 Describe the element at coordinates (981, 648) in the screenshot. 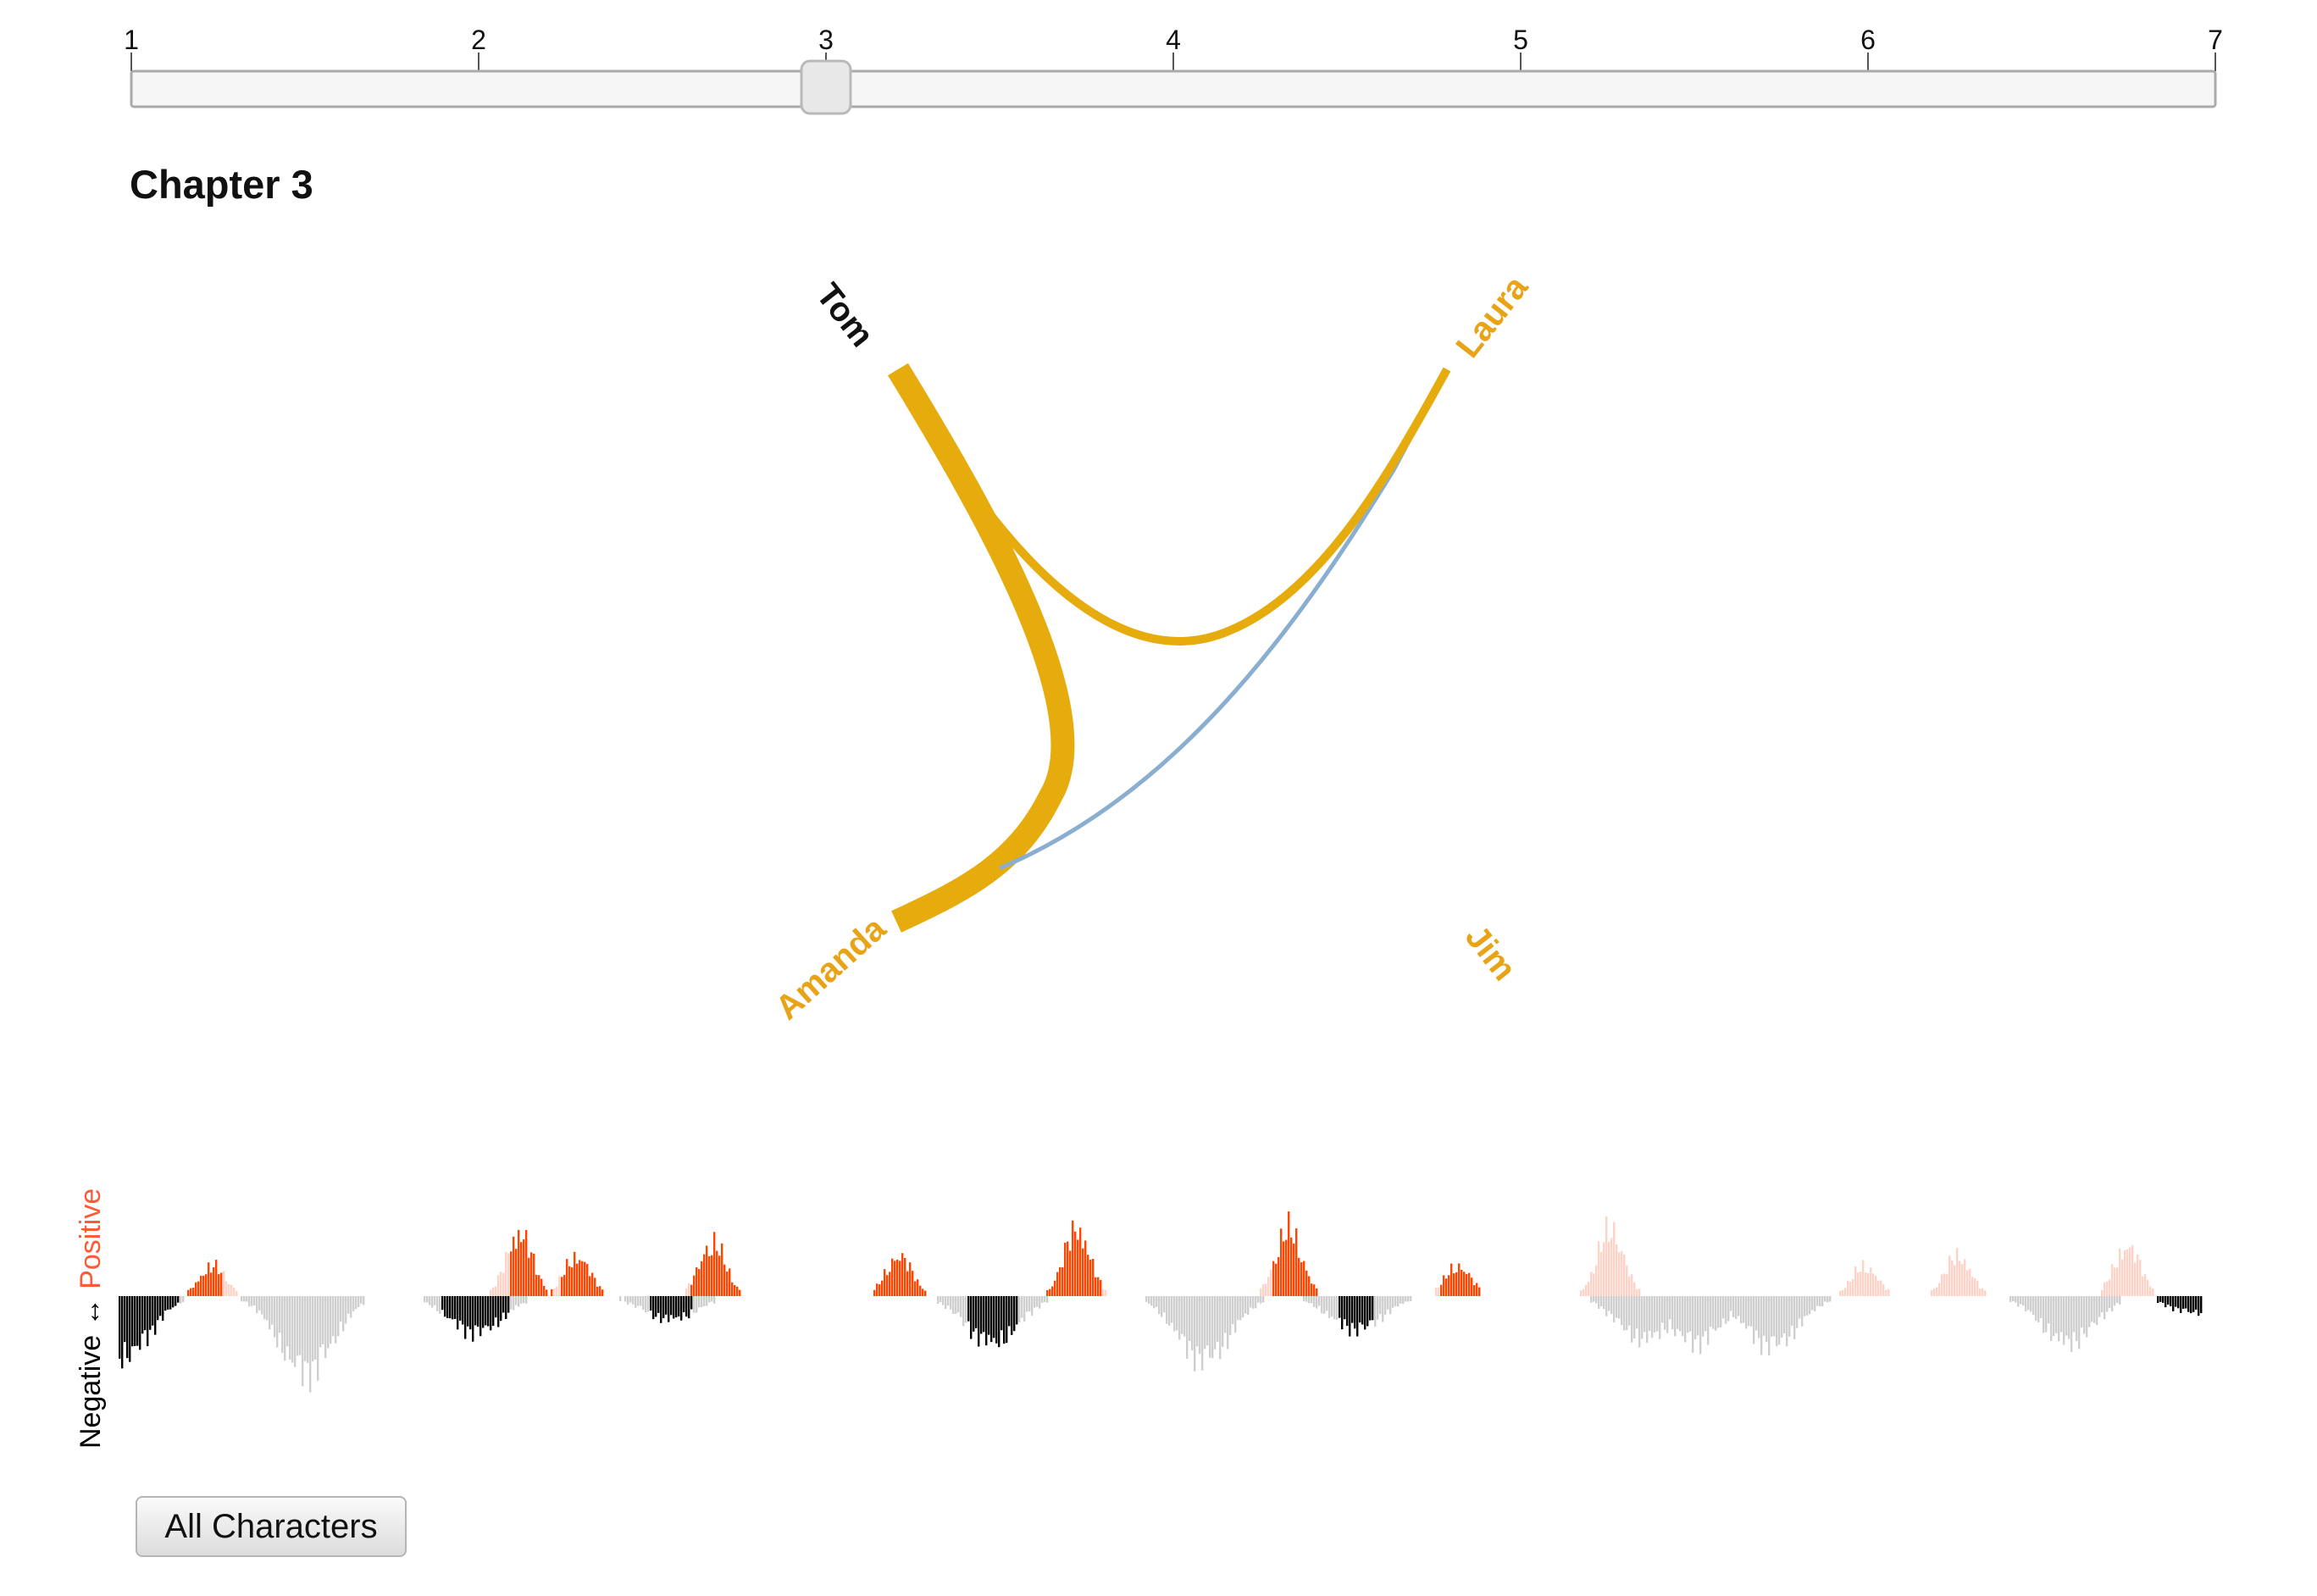

I see `link-tom-amanda` at that location.